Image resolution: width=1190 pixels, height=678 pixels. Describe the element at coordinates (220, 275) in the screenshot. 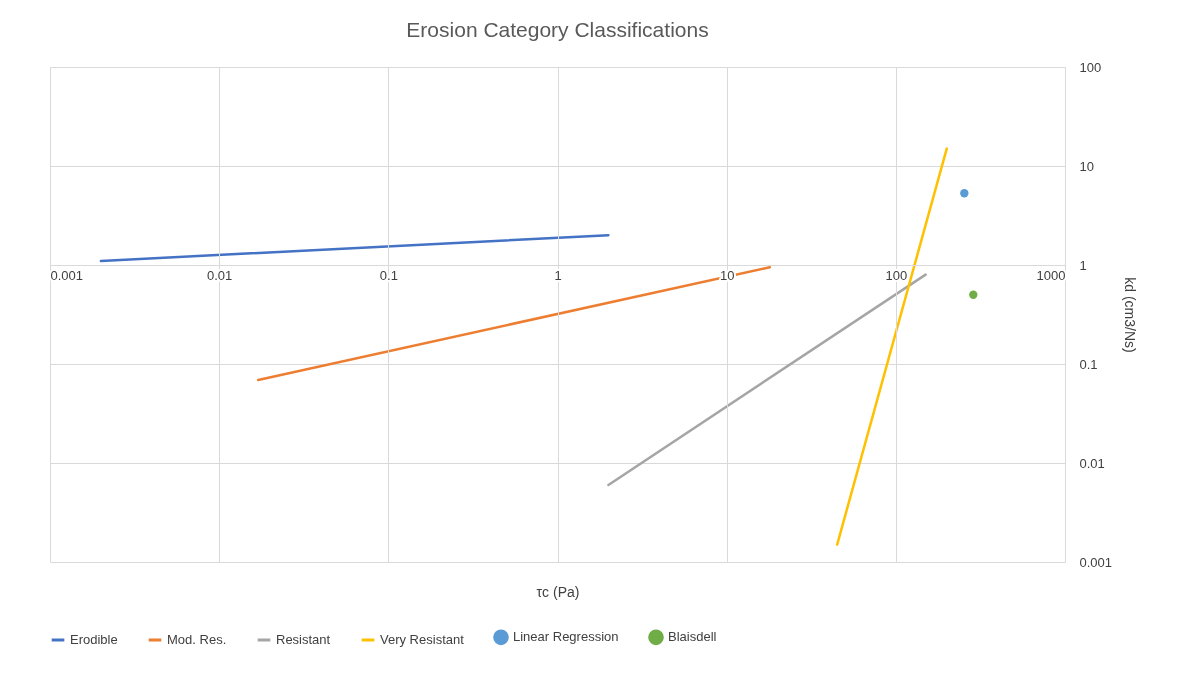

I see `x-tick-label: 0.01` at that location.